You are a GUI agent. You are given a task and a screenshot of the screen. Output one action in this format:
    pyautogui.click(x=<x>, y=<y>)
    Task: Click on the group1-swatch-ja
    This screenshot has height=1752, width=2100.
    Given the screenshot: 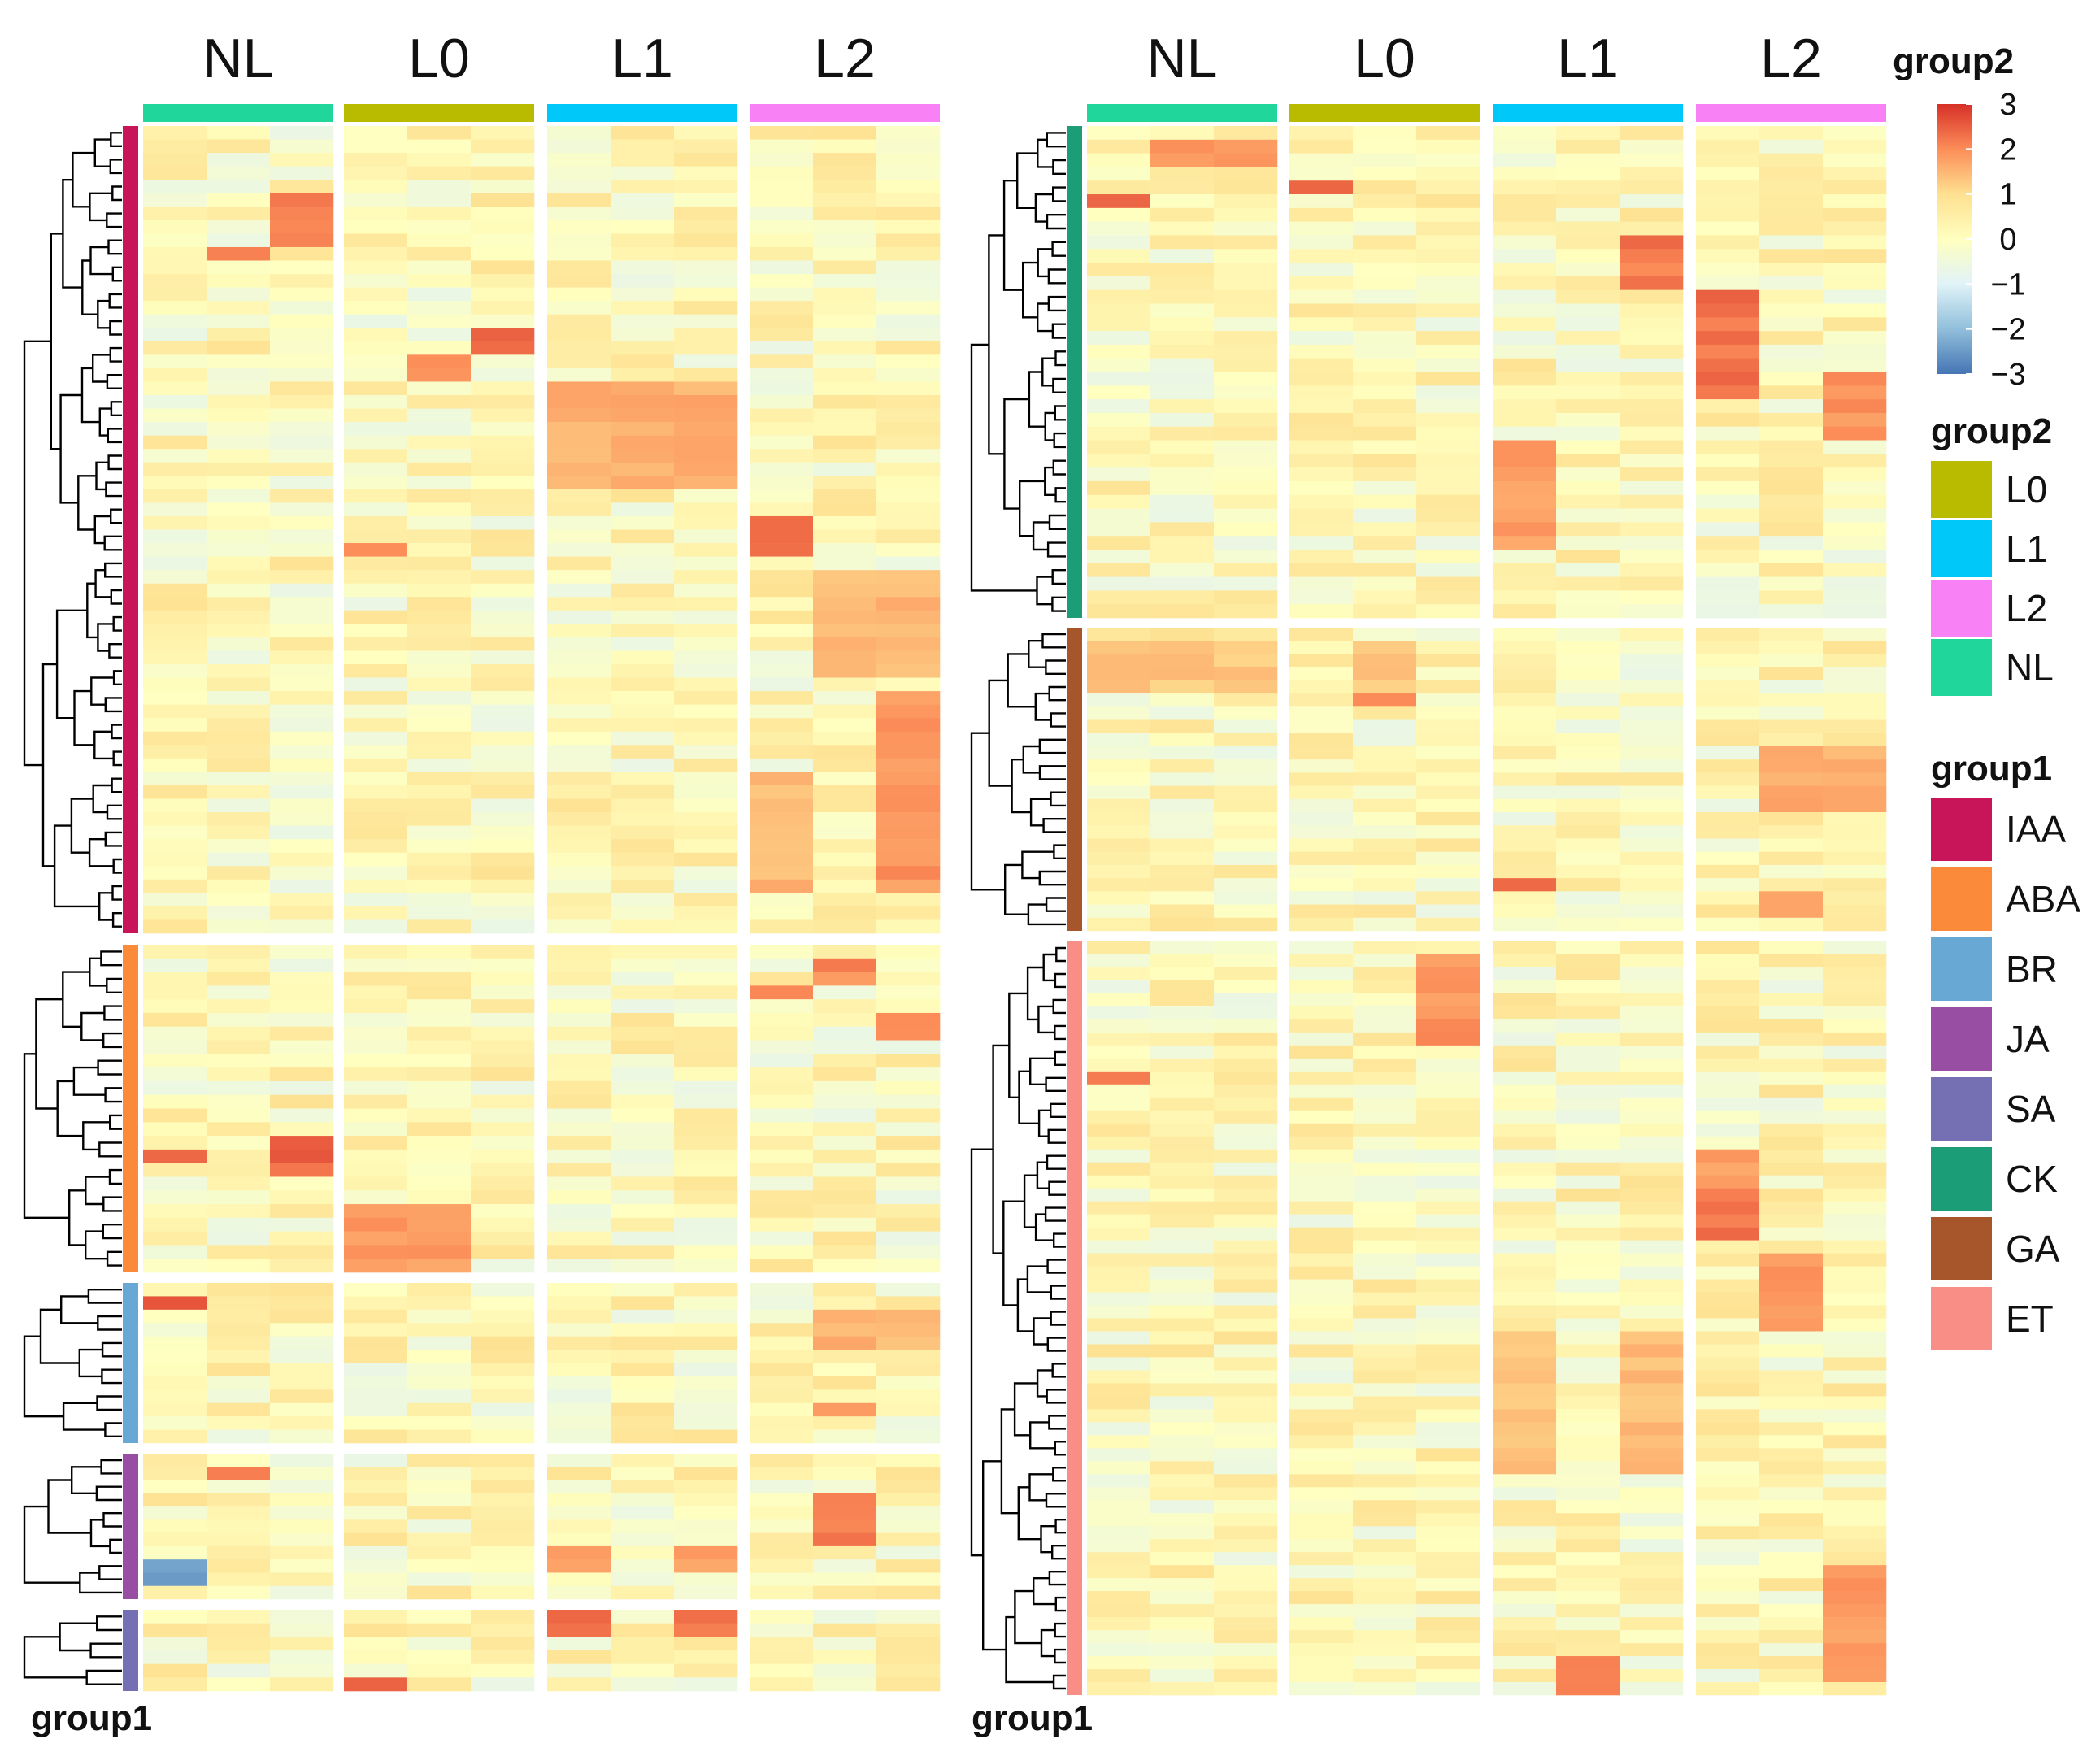 What is the action you would take?
    pyautogui.click(x=1961, y=1039)
    